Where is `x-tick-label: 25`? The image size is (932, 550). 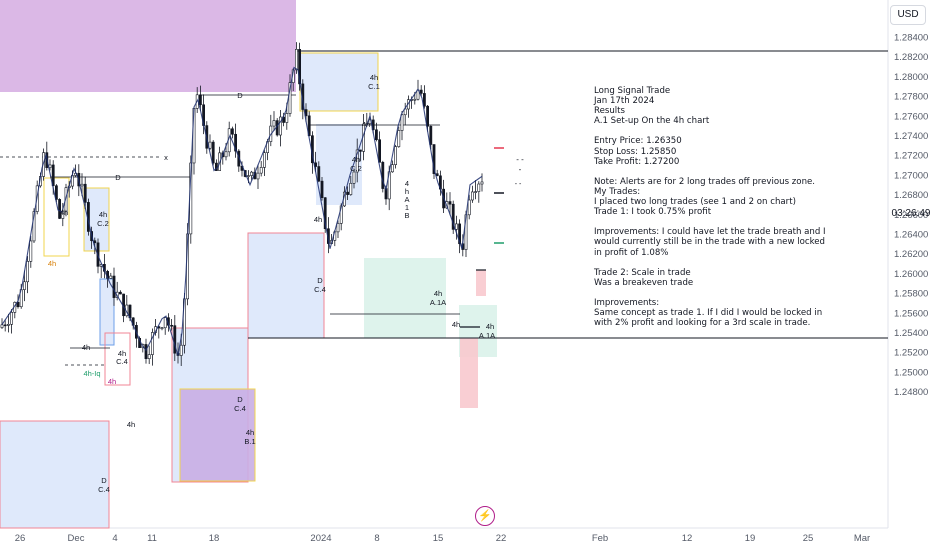
x-tick-label: 25 is located at coordinates (808, 538).